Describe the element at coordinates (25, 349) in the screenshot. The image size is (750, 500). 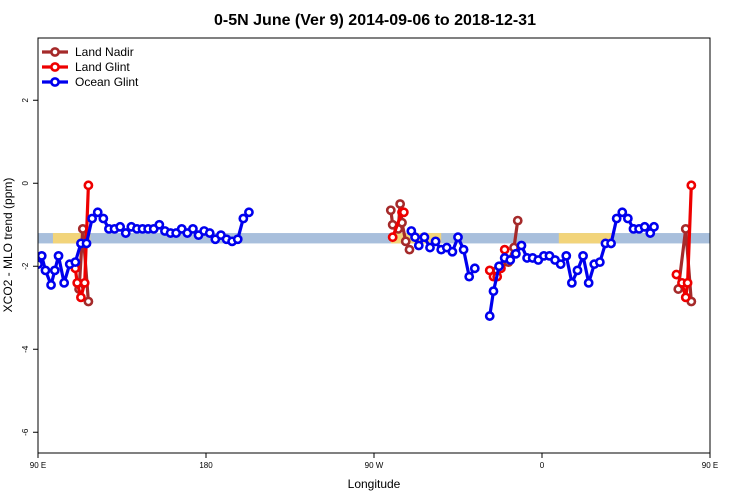
I see `y-tick-label: -4` at that location.